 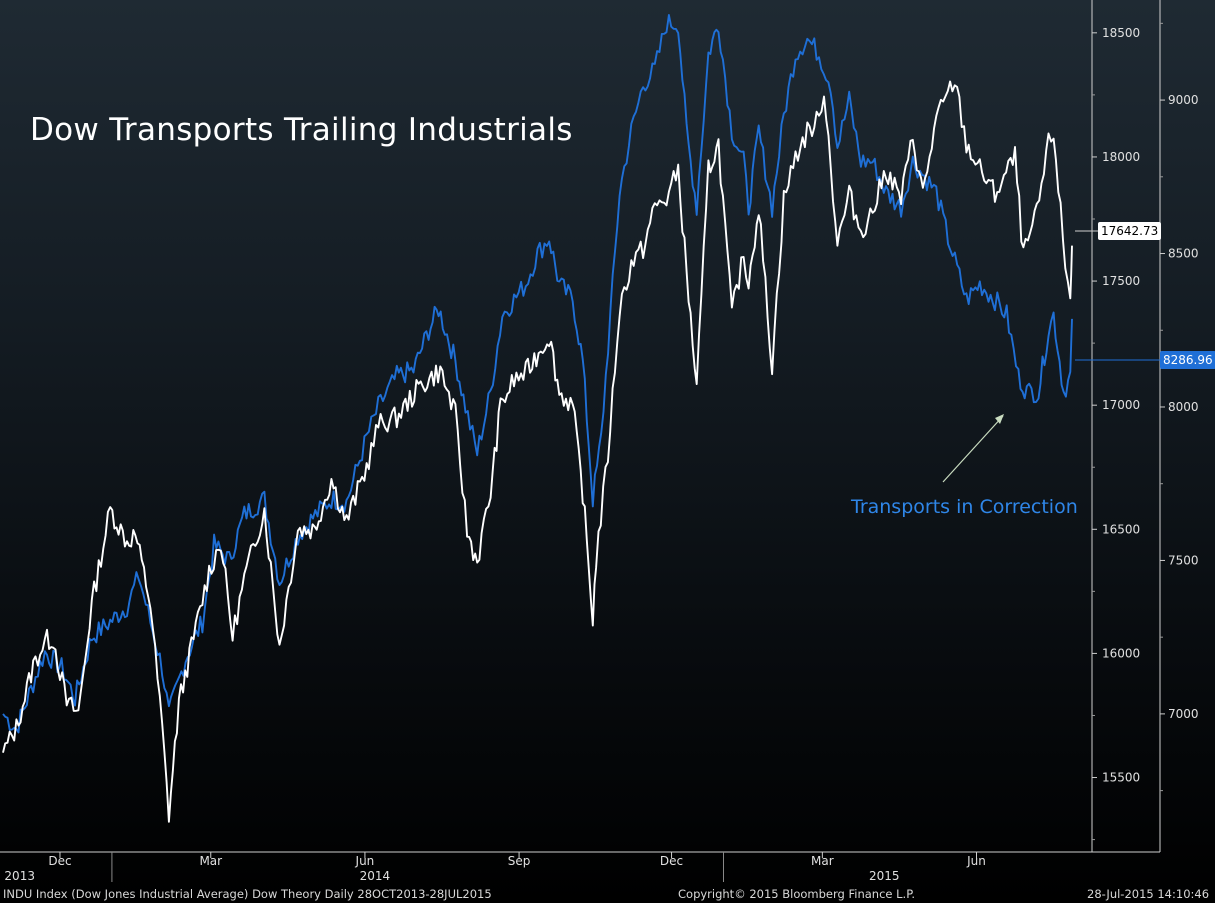 What do you see at coordinates (1183, 407) in the screenshot?
I see `right-axis-tick-label: 8000` at bounding box center [1183, 407].